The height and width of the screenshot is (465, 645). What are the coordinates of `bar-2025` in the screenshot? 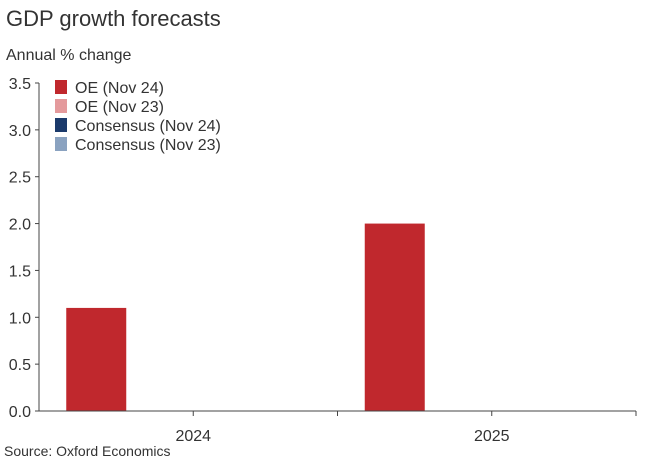 It's located at (394, 317).